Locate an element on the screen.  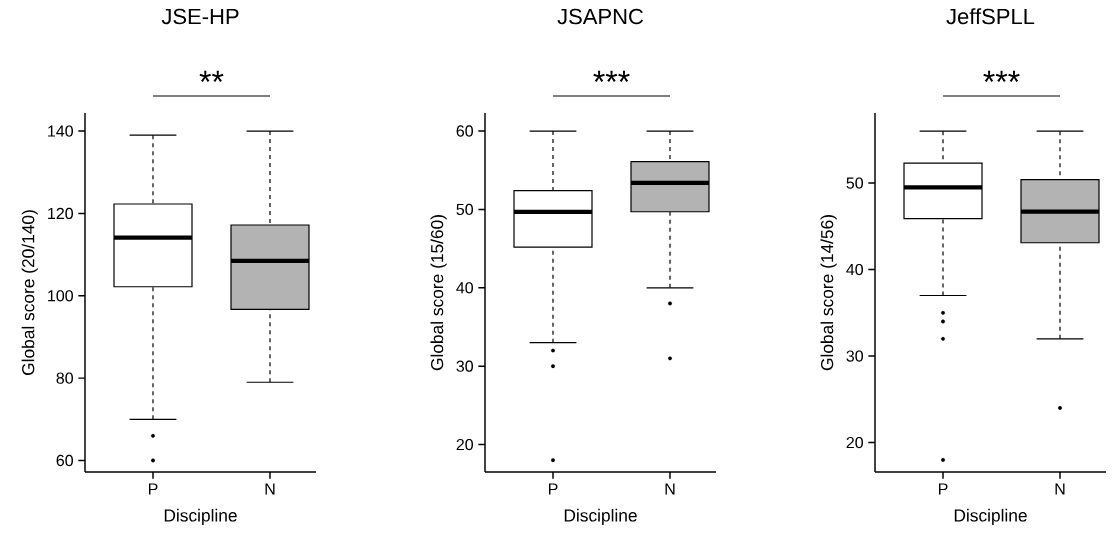
y-axis-title: Global score (14/56) is located at coordinates (828, 293).